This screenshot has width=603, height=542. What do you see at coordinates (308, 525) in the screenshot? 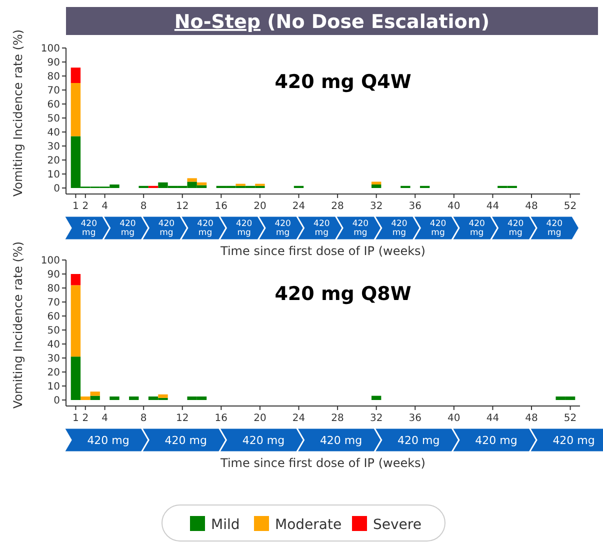
I see `legend-label: Moderate` at bounding box center [308, 525].